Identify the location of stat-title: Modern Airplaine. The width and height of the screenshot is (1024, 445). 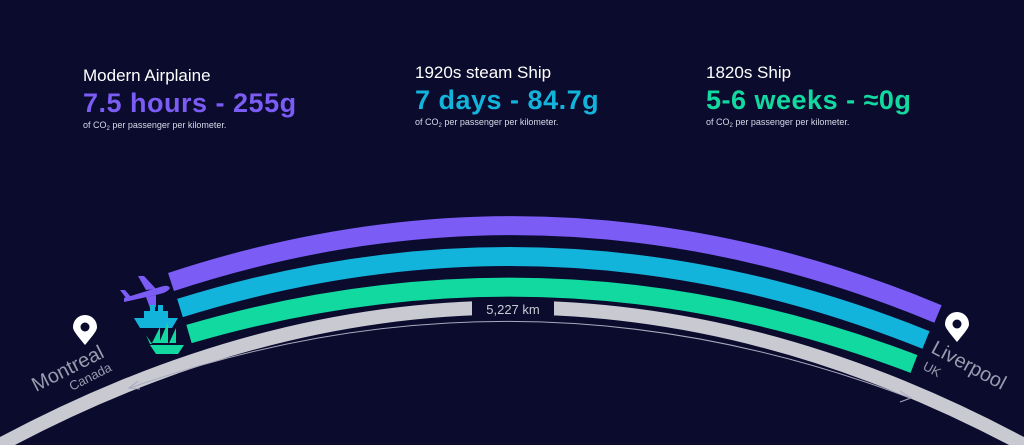
(147, 75).